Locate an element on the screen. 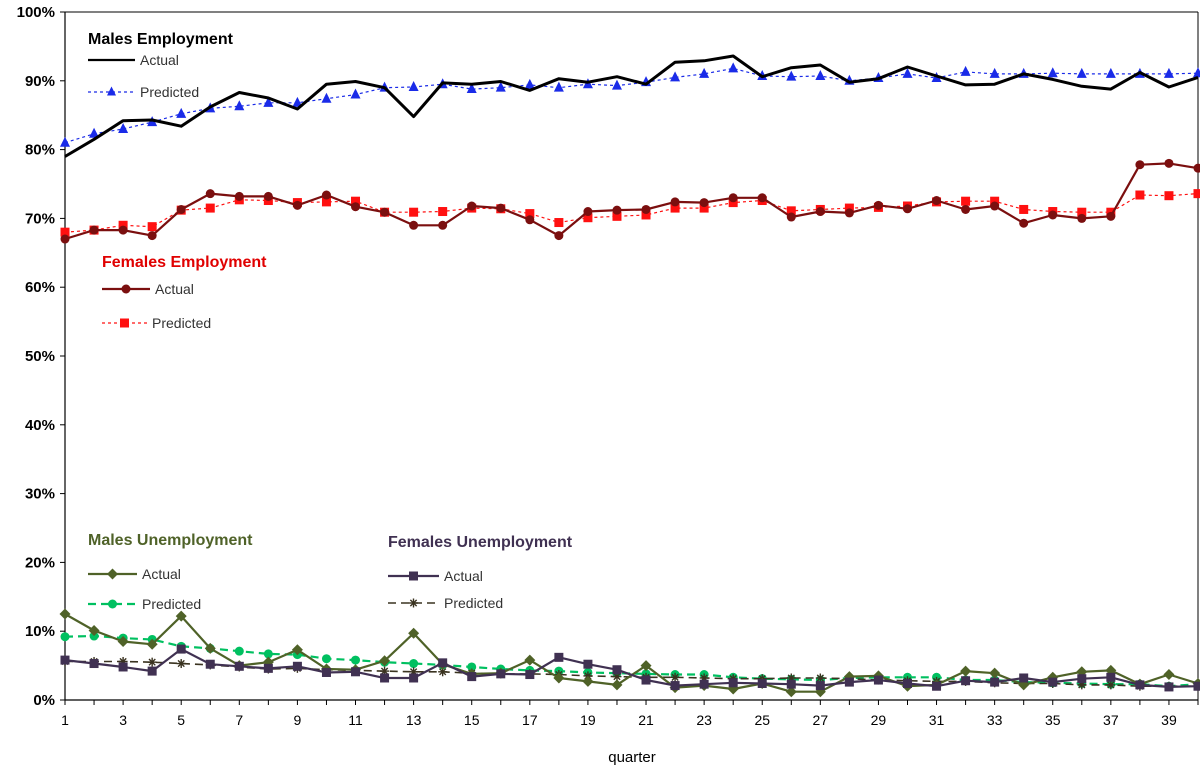 The height and width of the screenshot is (773, 1200). x-tick-label: 29 is located at coordinates (879, 720).